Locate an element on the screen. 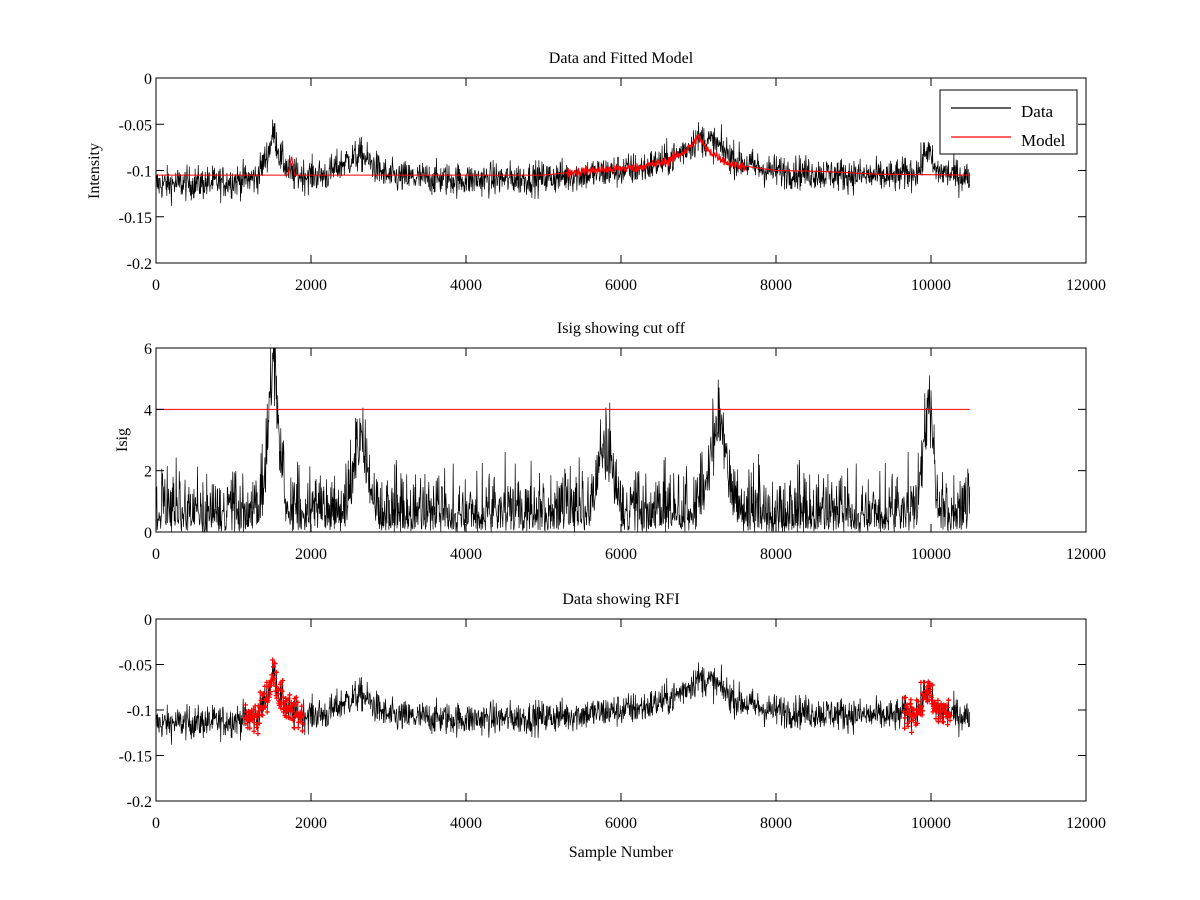 The image size is (1200, 900). model-line is located at coordinates (563, 155).